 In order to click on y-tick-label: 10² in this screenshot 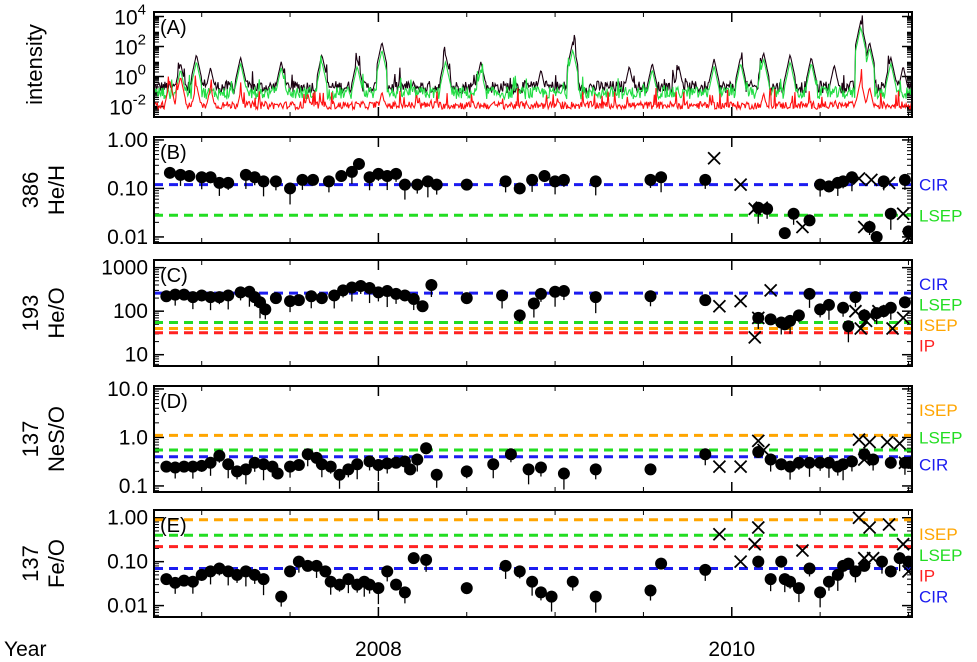, I will do `click(130, 46)`.